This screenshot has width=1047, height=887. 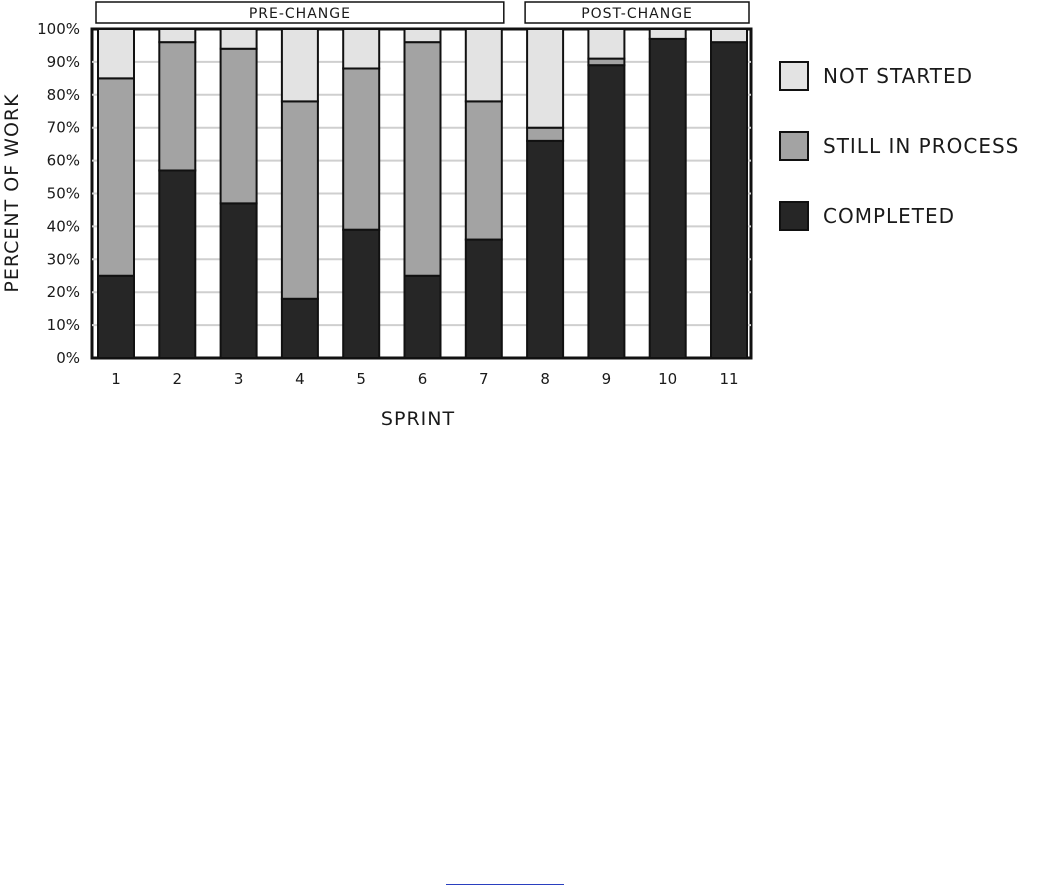 I want to click on x-tick-label: 8, so click(x=545, y=379).